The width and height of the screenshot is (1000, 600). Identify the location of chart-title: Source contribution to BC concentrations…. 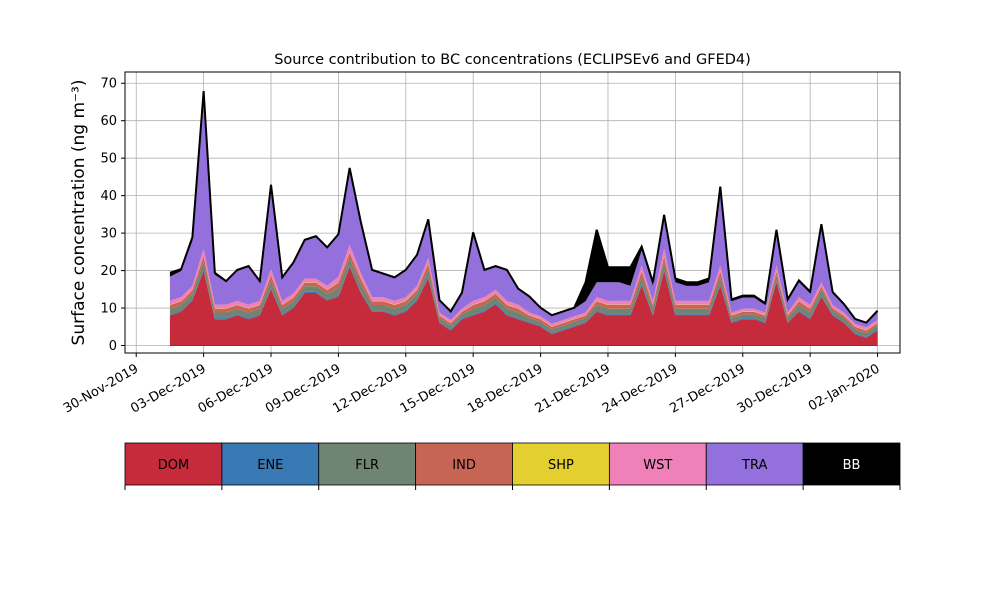
(512, 60).